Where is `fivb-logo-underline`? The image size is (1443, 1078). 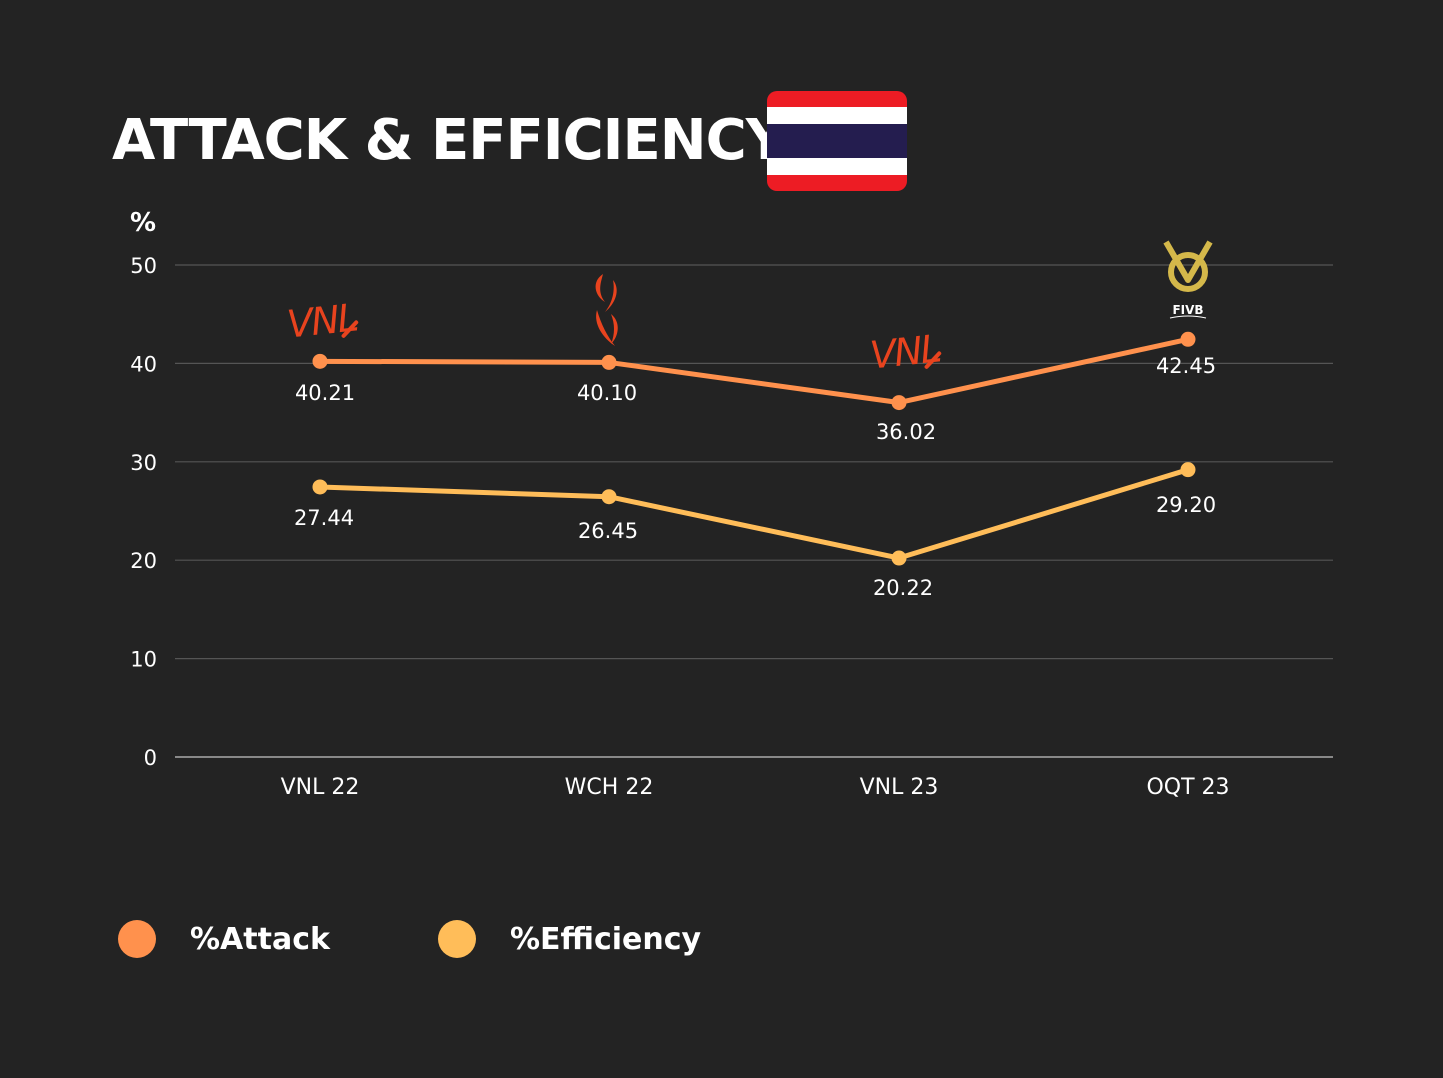 fivb-logo-underline is located at coordinates (1188, 317).